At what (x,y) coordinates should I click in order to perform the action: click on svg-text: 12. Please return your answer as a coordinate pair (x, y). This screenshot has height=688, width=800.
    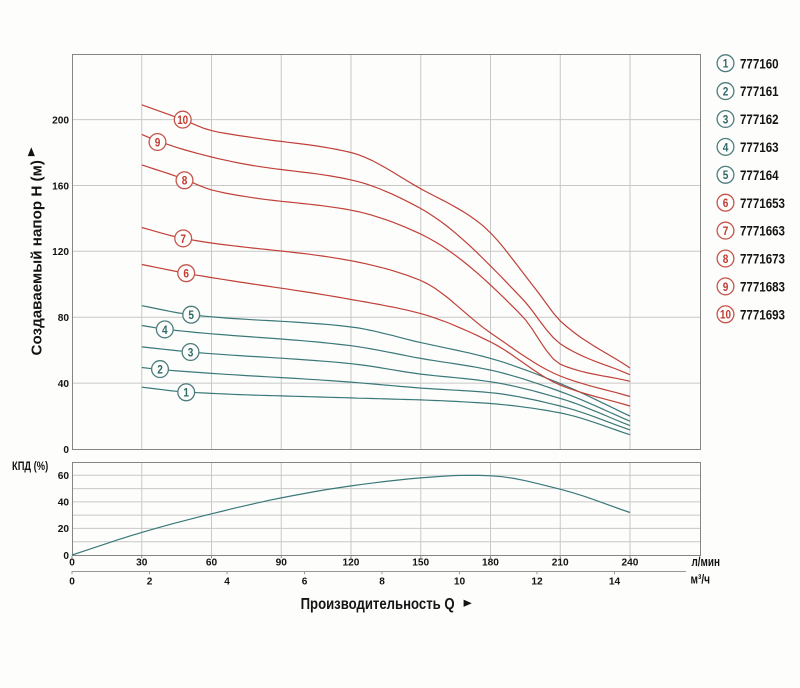
    Looking at the image, I should click on (537, 581).